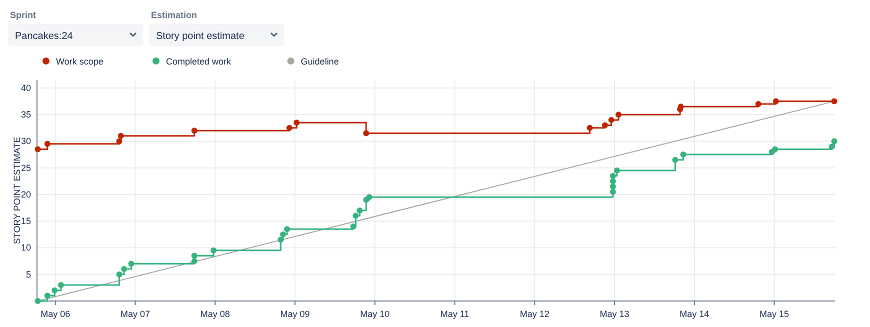 The width and height of the screenshot is (870, 327). I want to click on x-tick-label: May 06, so click(55, 314).